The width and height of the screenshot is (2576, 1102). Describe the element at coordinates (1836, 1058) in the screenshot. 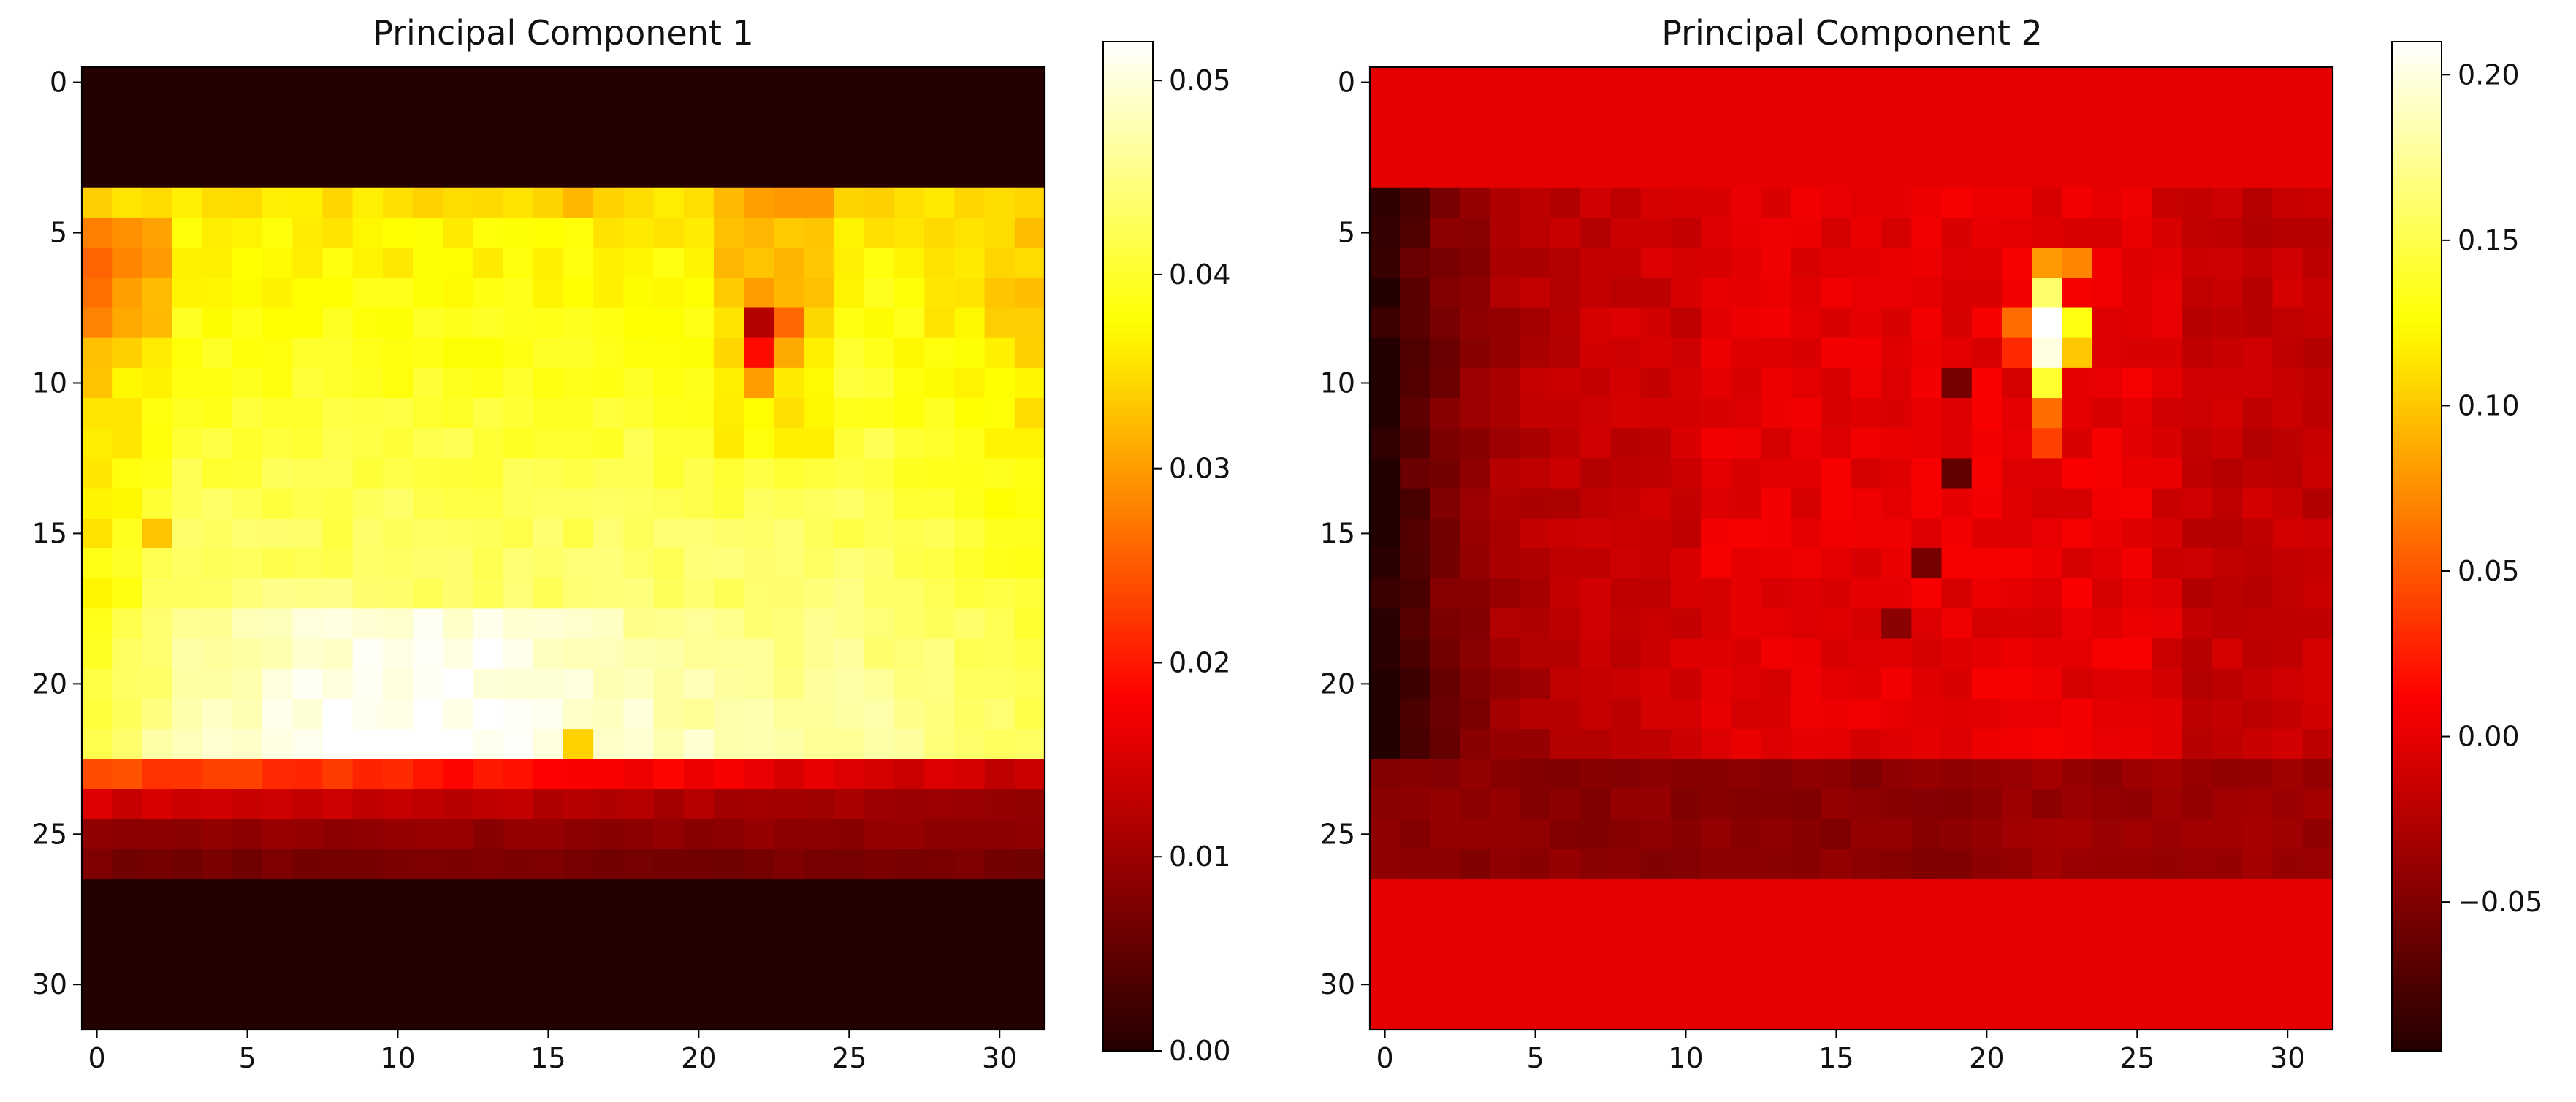

I see `x-tick-label: 15` at that location.